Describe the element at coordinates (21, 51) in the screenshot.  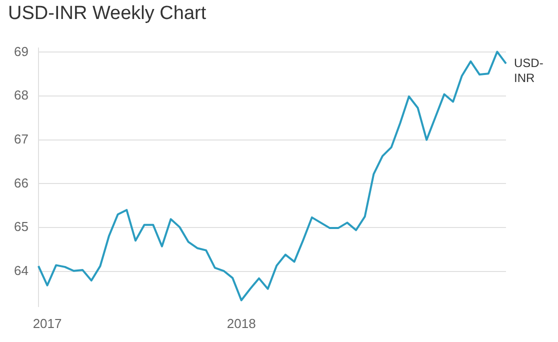
I see `y-tick-label: 69` at that location.